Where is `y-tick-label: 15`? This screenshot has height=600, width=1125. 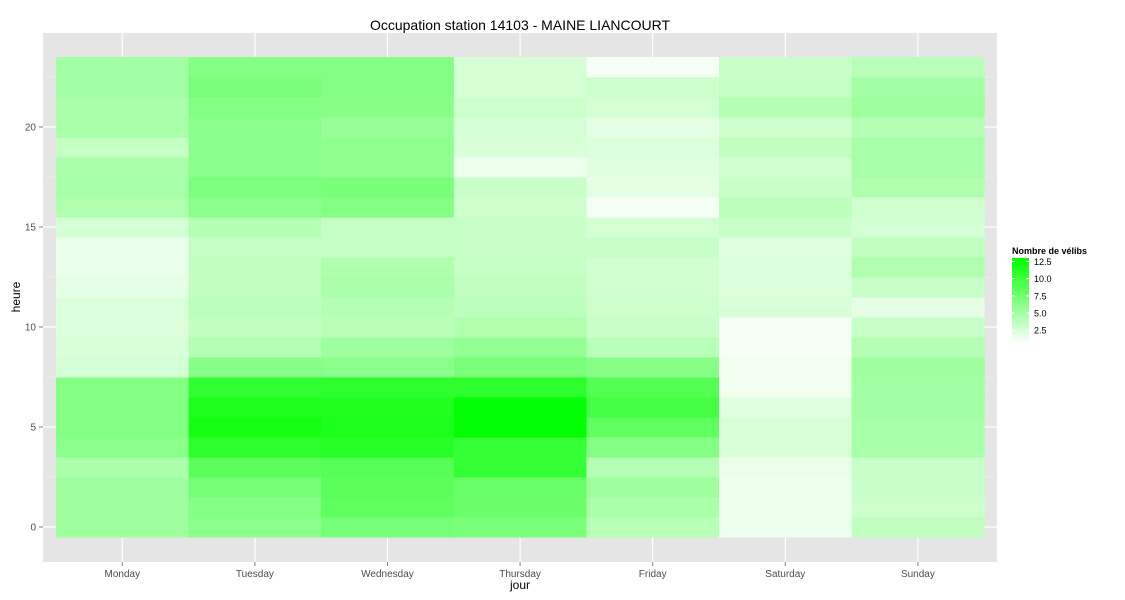 y-tick-label: 15 is located at coordinates (31, 228).